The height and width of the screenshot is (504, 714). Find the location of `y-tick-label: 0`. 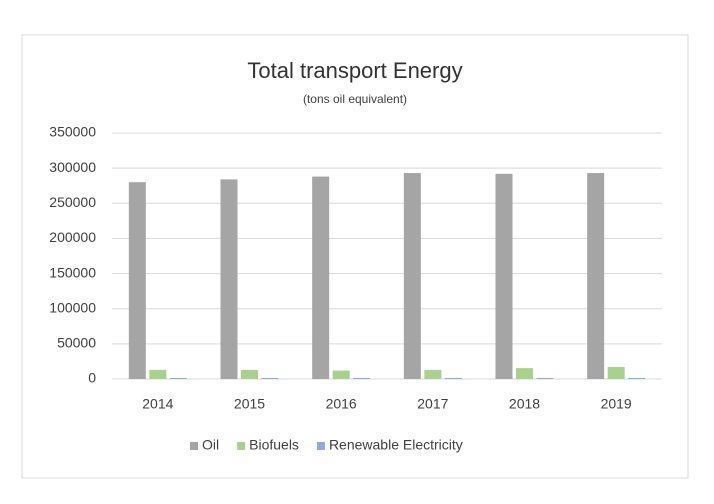

y-tick-label: 0 is located at coordinates (92, 378).